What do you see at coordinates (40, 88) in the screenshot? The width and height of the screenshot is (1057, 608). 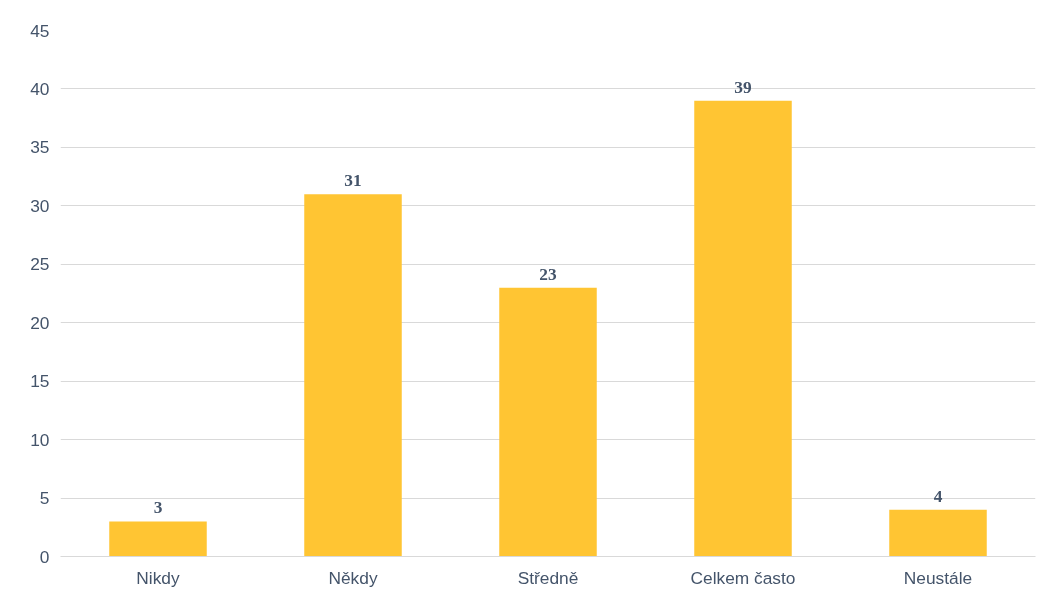 I see `y-tick-label: 40` at bounding box center [40, 88].